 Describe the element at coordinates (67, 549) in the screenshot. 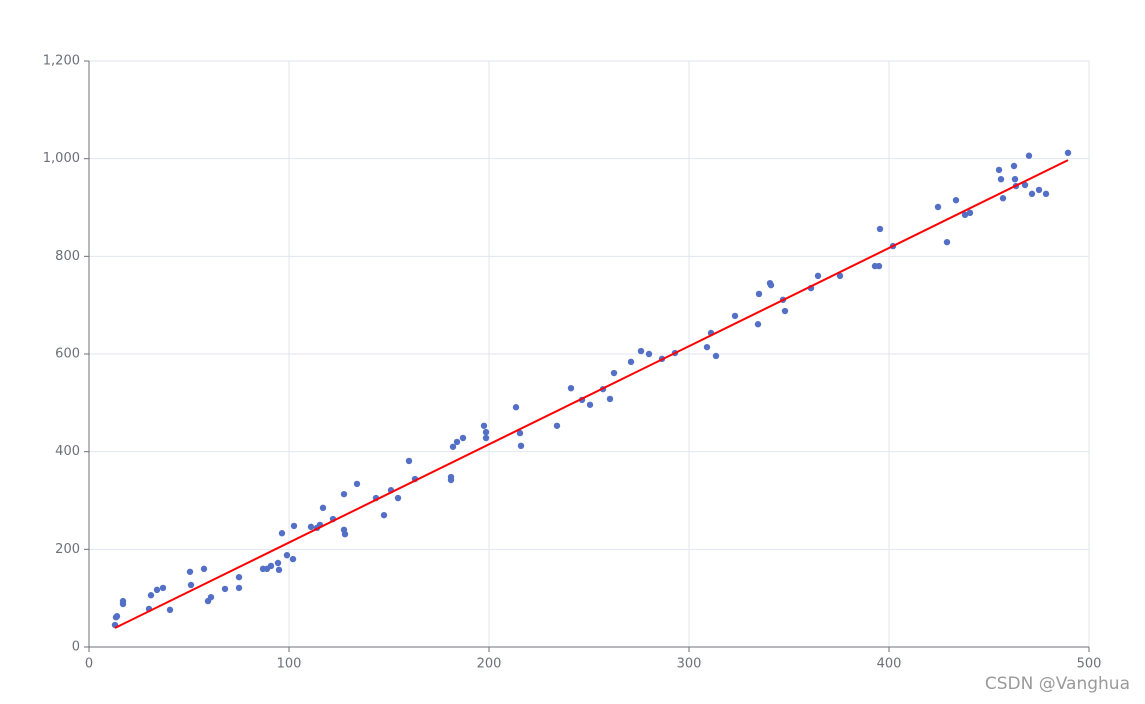

I see `y-tick-label: 200` at that location.